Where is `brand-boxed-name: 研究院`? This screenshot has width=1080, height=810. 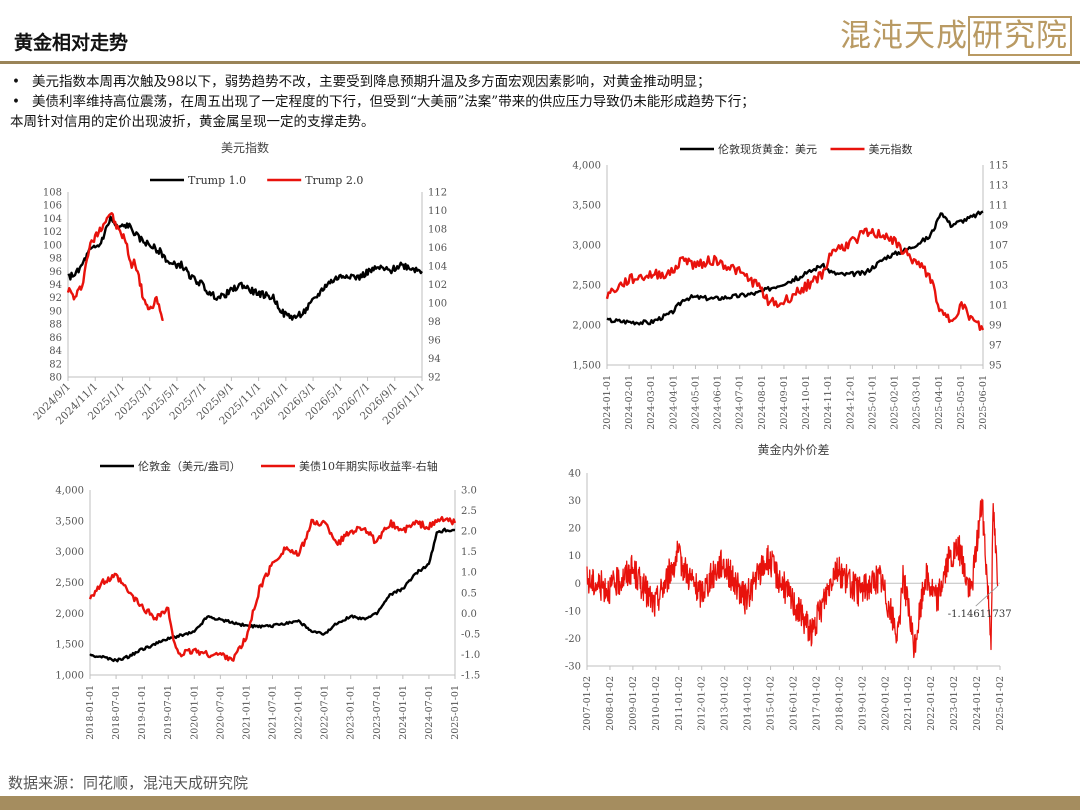 brand-boxed-name: 研究院 is located at coordinates (1020, 36).